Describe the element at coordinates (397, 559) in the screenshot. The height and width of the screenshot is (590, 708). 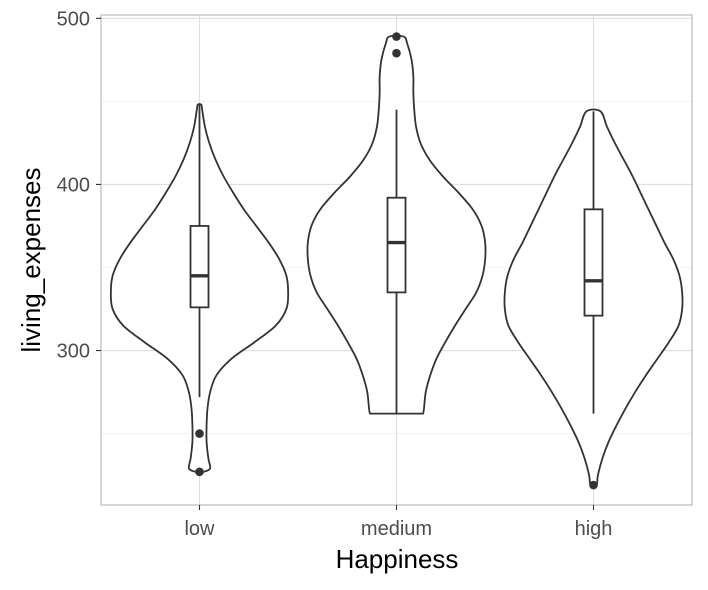
I see `x-axis-title: Happiness` at that location.